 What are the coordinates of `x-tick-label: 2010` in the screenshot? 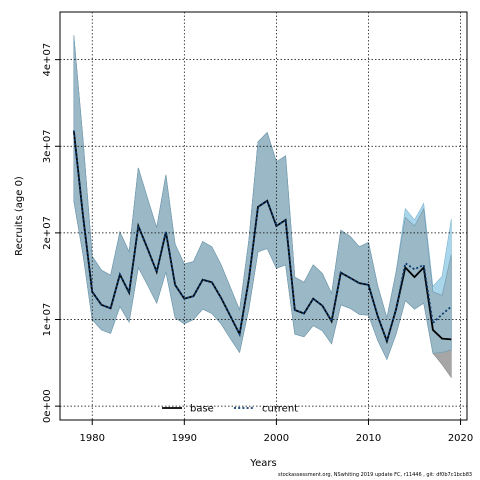 It's located at (368, 438).